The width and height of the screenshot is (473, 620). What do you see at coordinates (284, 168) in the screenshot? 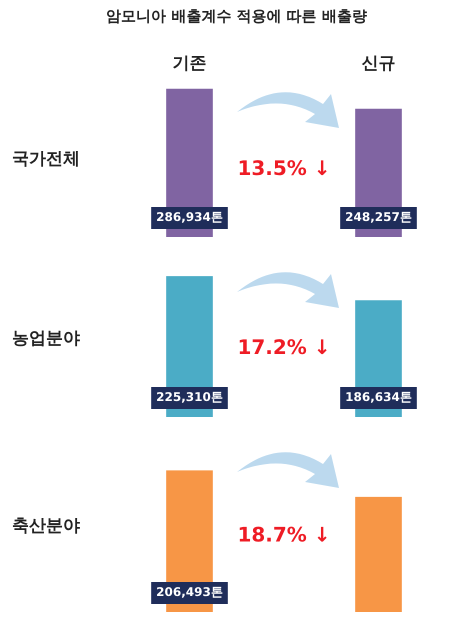
I see `annotation: 13.5% ↓` at bounding box center [284, 168].